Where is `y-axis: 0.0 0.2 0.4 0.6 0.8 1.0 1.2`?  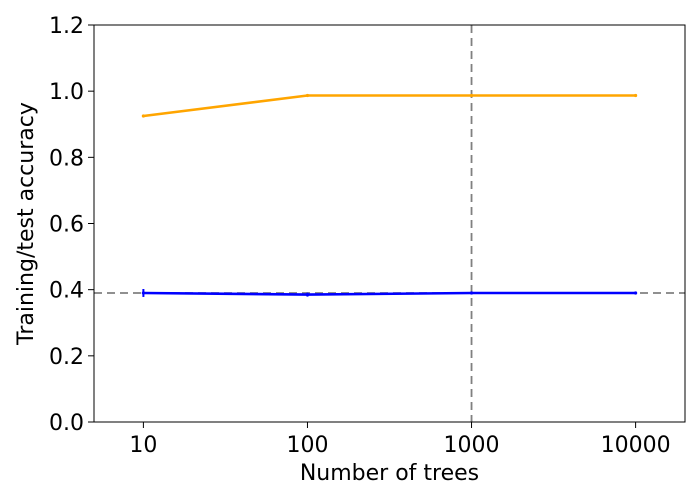
y-axis: 0.0 0.2 0.4 0.6 0.8 1.0 1.2 is located at coordinates (71, 225).